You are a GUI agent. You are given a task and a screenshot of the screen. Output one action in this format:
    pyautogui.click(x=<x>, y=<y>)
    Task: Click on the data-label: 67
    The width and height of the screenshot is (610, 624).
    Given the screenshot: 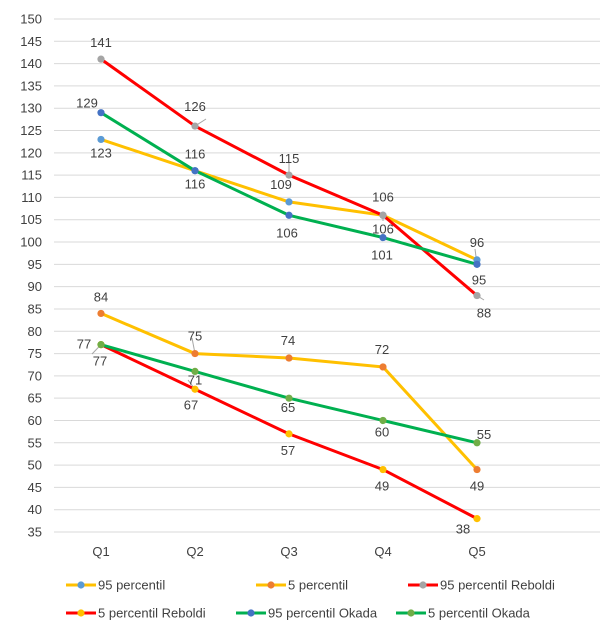 What is the action you would take?
    pyautogui.click(x=191, y=404)
    